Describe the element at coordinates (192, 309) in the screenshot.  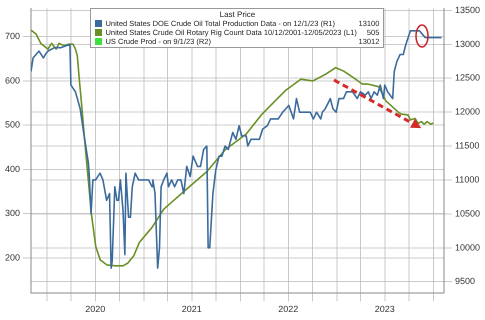
I see `x-tick-label: 2021` at that location.